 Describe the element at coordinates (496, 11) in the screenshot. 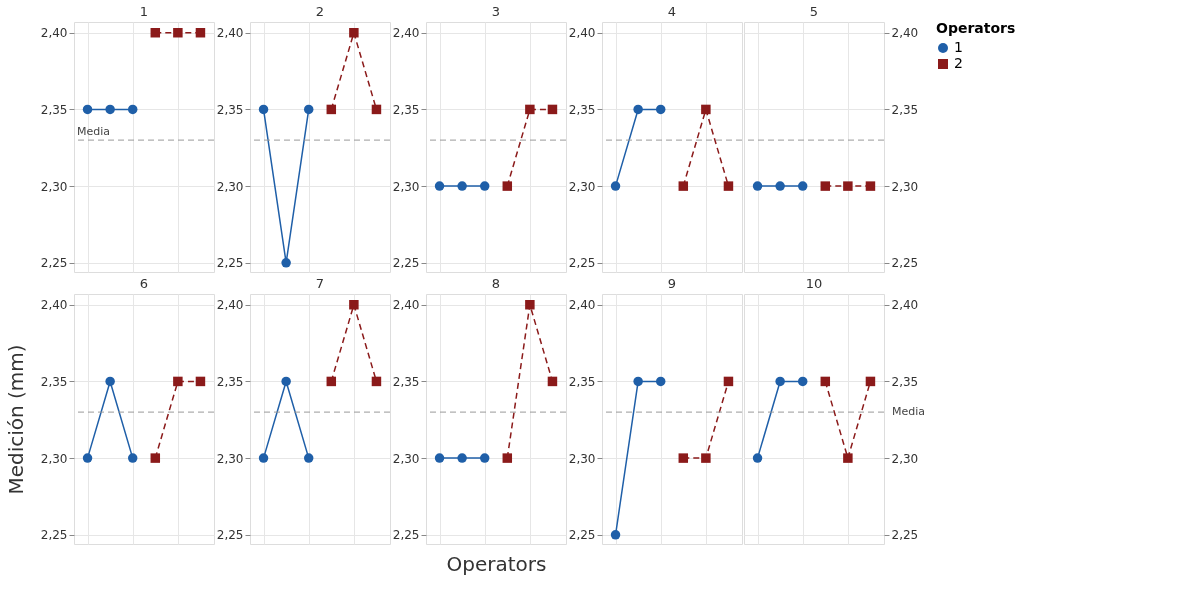

I see `chart-title: 3` at that location.